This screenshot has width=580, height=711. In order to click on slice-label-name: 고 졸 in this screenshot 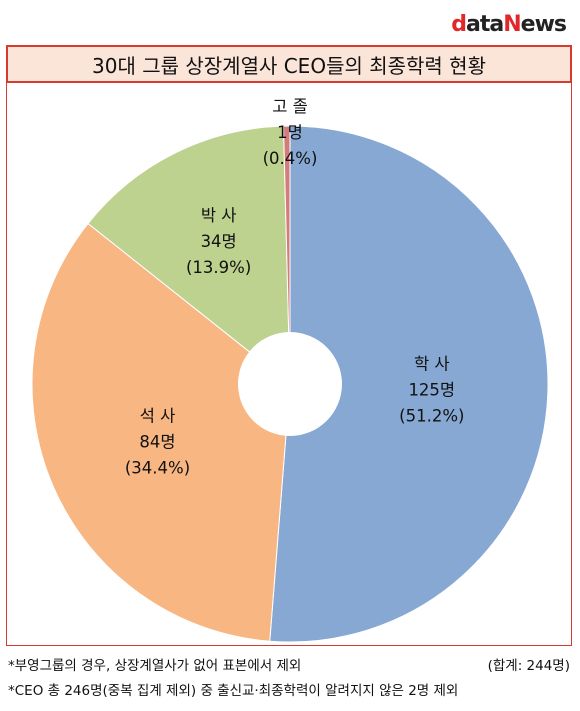, I will do `click(290, 106)`.